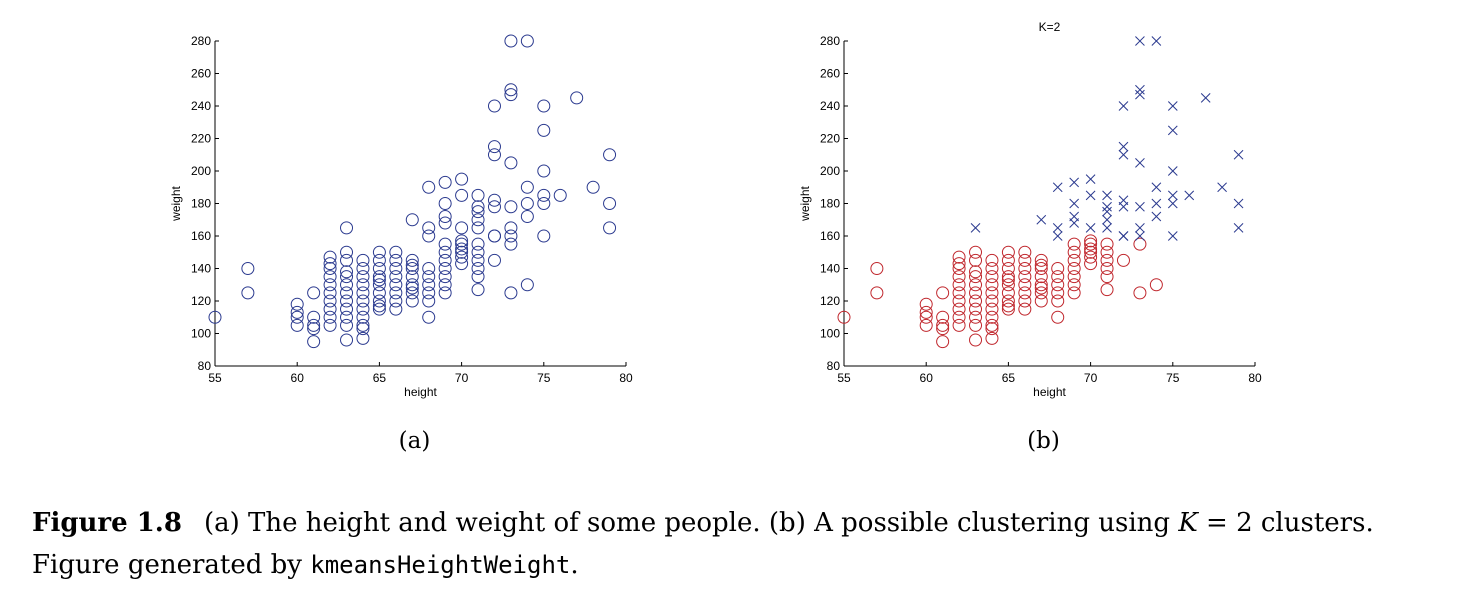 The image size is (1484, 592). What do you see at coordinates (1255, 378) in the screenshot?
I see `x-tick-label: 80` at bounding box center [1255, 378].